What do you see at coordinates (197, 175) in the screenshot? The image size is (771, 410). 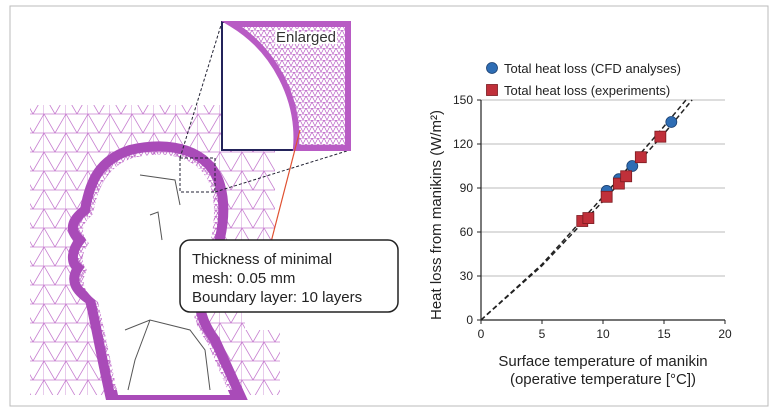 I see `zoom-box` at bounding box center [197, 175].